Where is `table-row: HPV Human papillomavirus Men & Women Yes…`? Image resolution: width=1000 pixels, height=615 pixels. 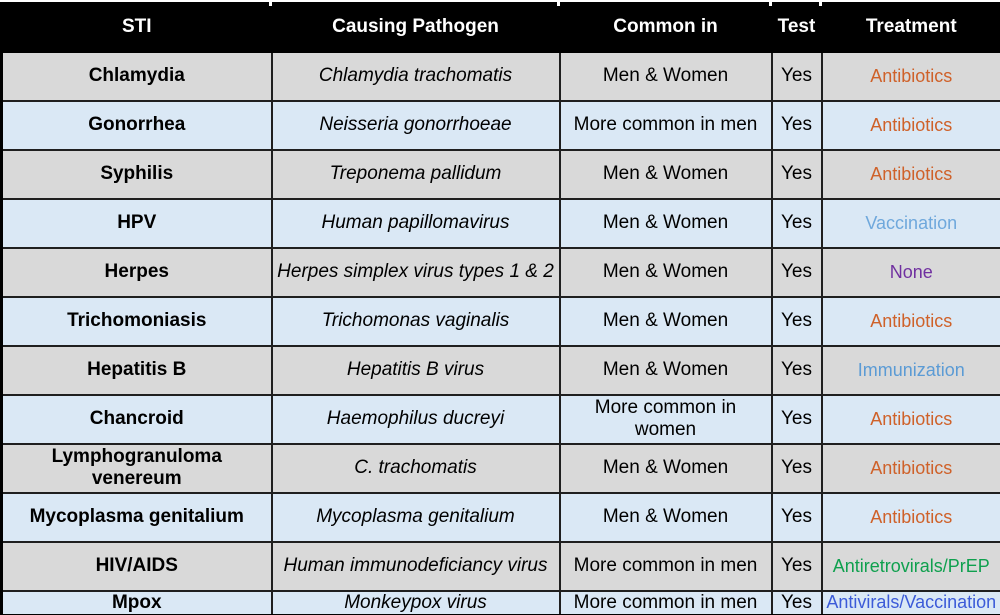
table-row: HPV Human papillomavirus Men & Women Yes… is located at coordinates (500, 223).